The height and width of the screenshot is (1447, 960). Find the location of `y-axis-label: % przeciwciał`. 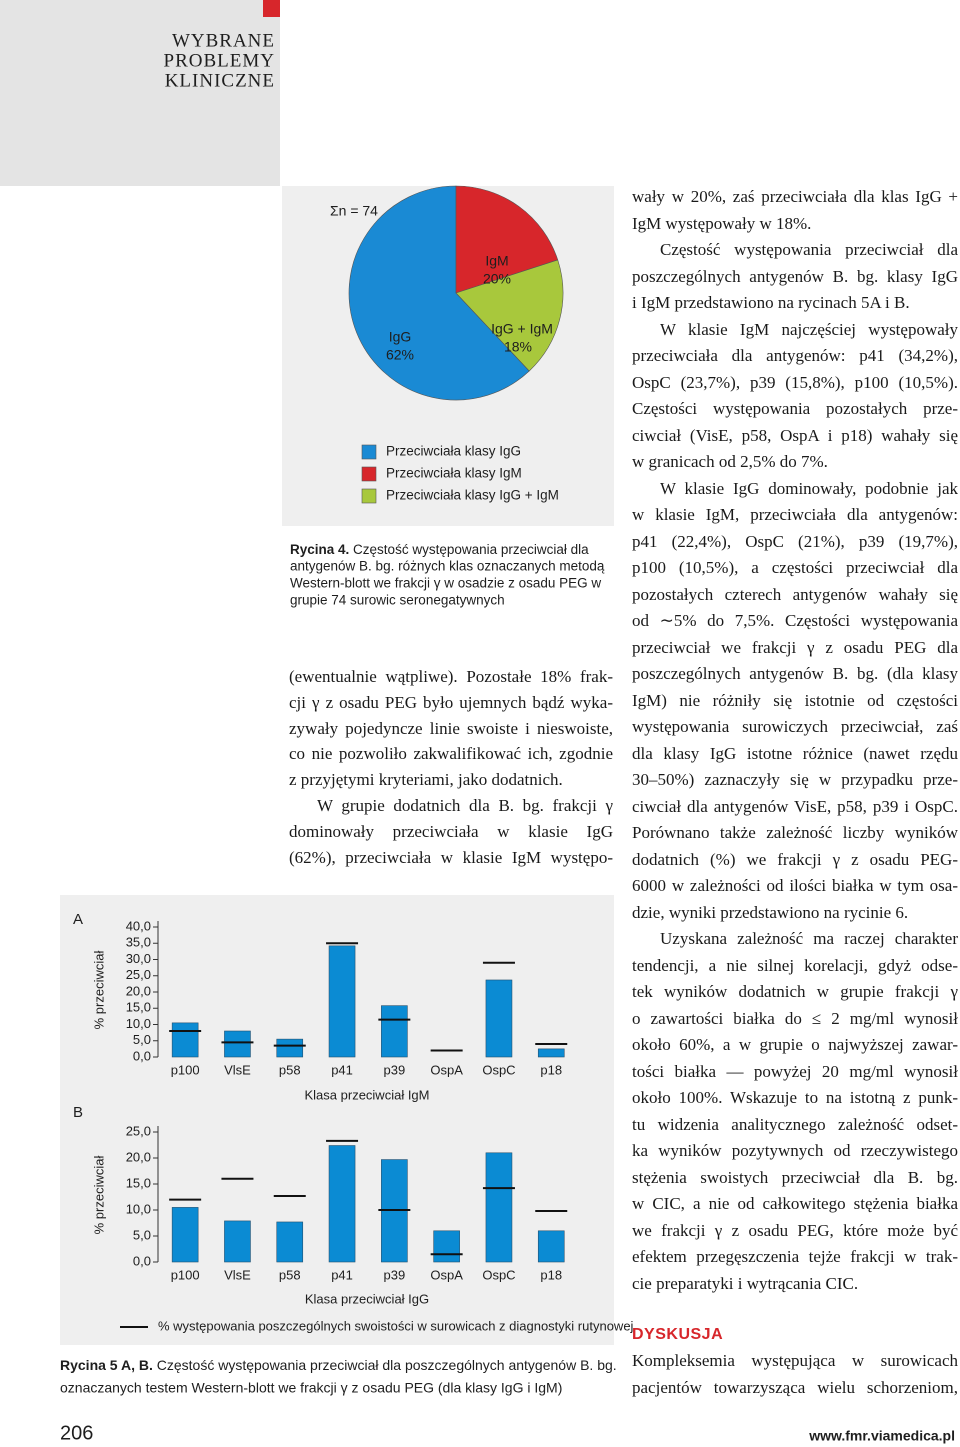

y-axis-label: % przeciwciał is located at coordinates (98, 990).